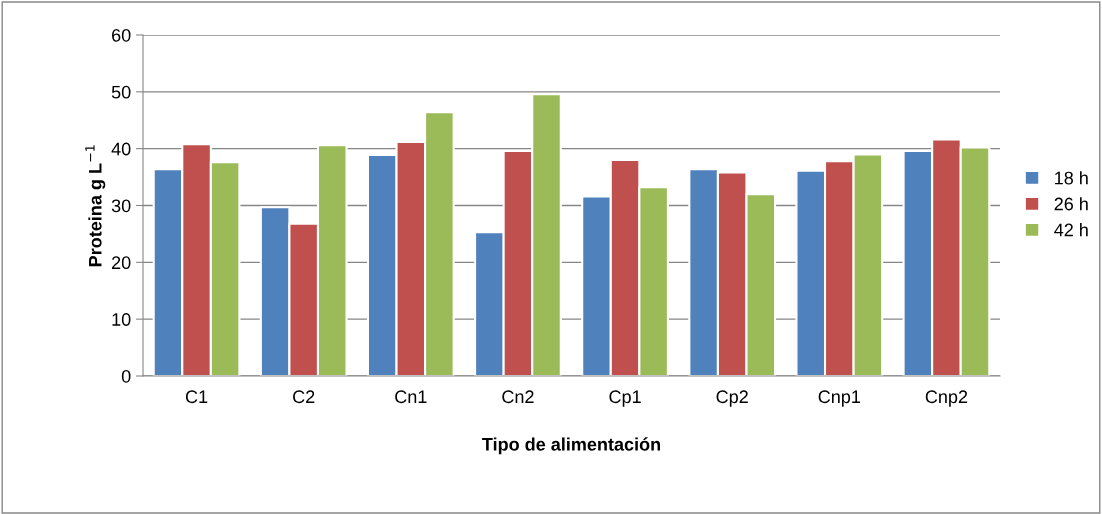  What do you see at coordinates (304, 397) in the screenshot?
I see `x-tick-label: C2` at bounding box center [304, 397].